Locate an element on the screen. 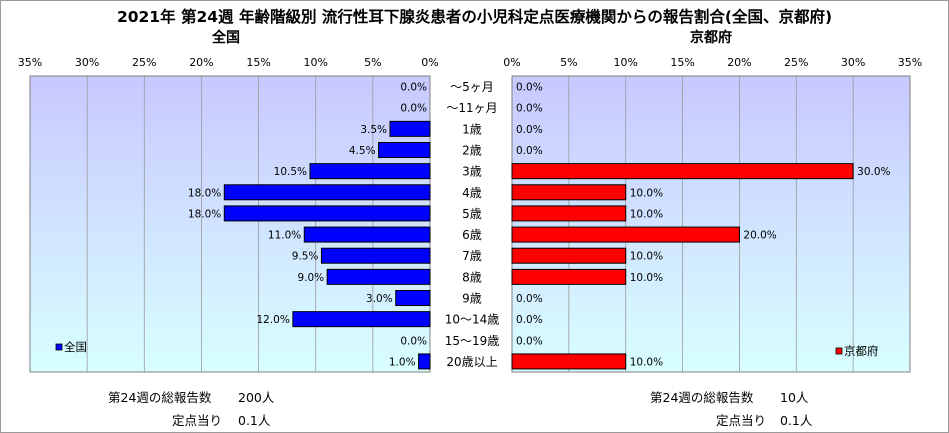 The height and width of the screenshot is (433, 949). kyoto-legend-swatch is located at coordinates (839, 351).